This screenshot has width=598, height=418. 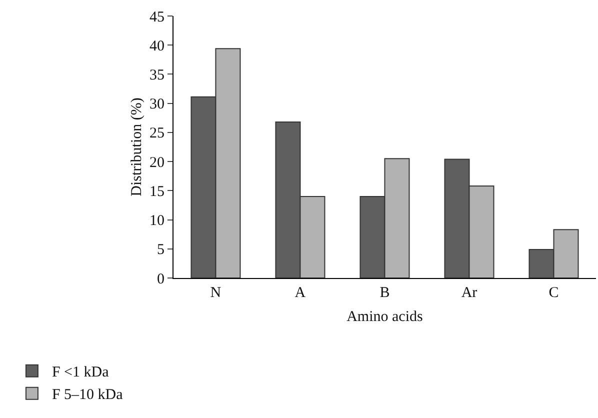 What do you see at coordinates (156, 221) in the screenshot?
I see `y-tick-label: 10` at bounding box center [156, 221].